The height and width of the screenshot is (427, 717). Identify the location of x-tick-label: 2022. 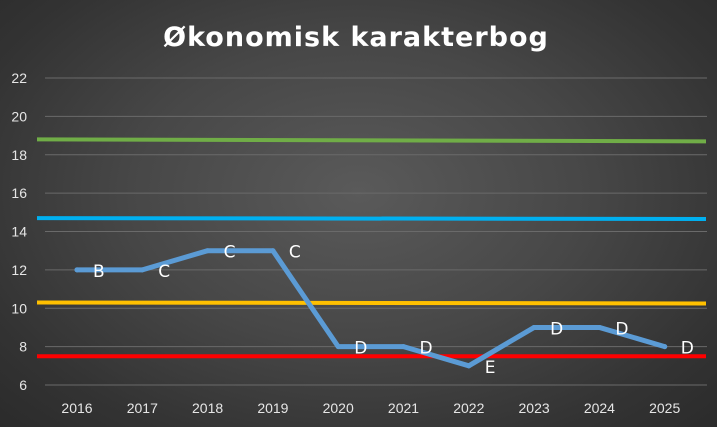
(468, 408).